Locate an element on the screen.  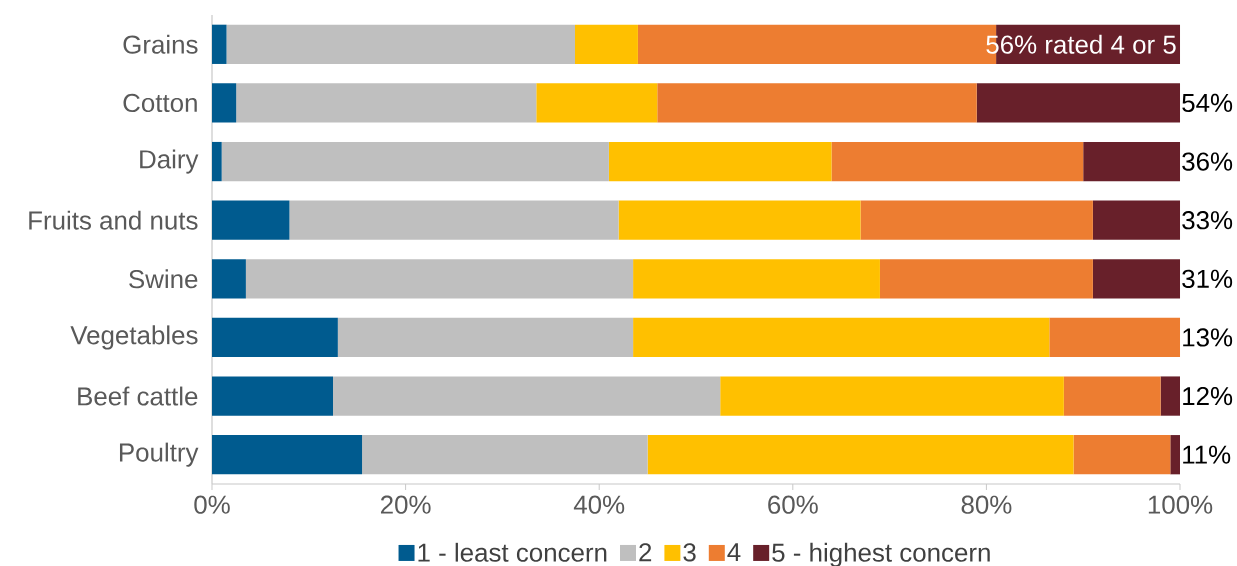
x-tick-label: 100% is located at coordinates (1180, 504).